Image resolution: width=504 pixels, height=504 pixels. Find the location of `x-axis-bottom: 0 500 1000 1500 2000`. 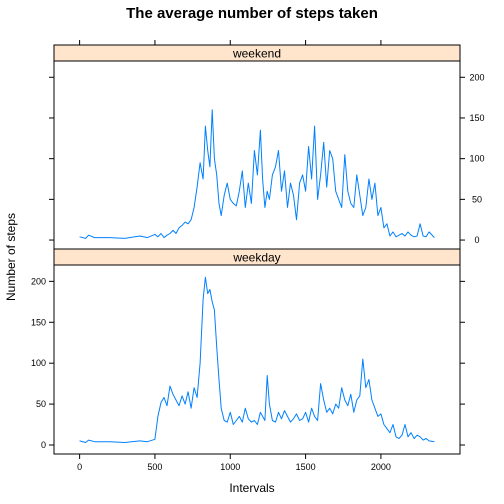

x-axis-bottom: 0 500 1000 1500 2000 is located at coordinates (234, 463).